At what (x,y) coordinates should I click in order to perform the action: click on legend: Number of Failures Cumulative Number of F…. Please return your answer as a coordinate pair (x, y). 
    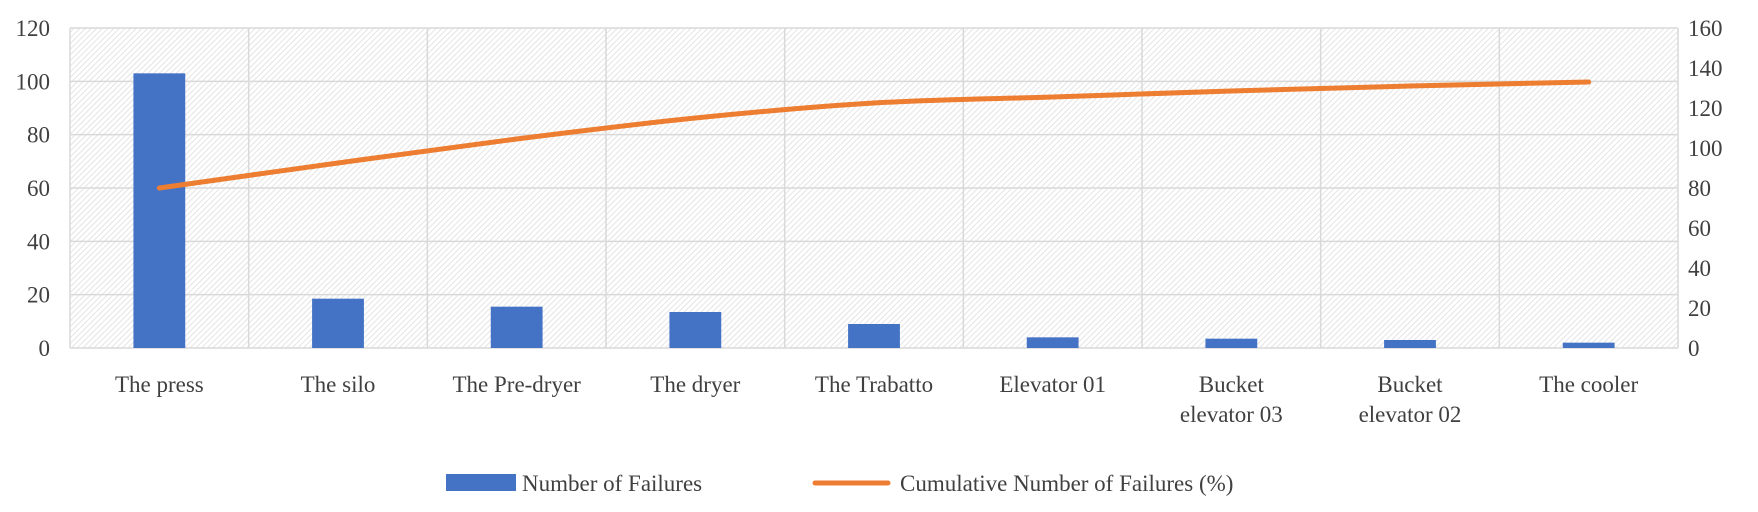
    Looking at the image, I should click on (839, 483).